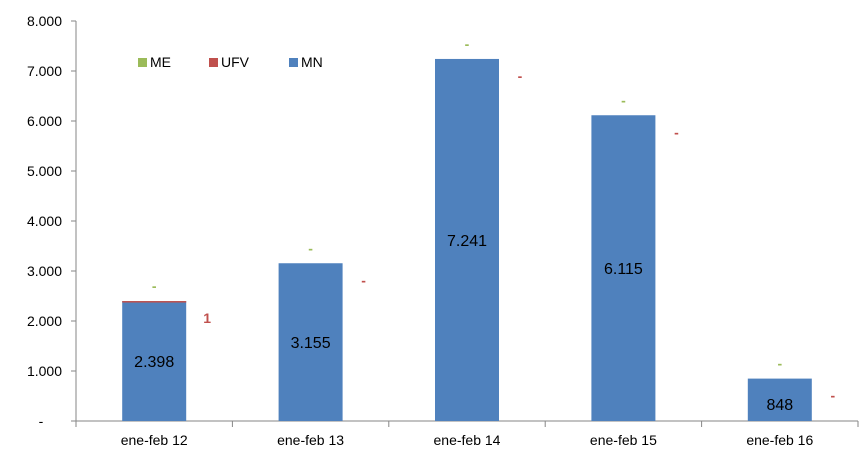  Describe the element at coordinates (235, 62) in the screenshot. I see `legend-label: UFV` at that location.